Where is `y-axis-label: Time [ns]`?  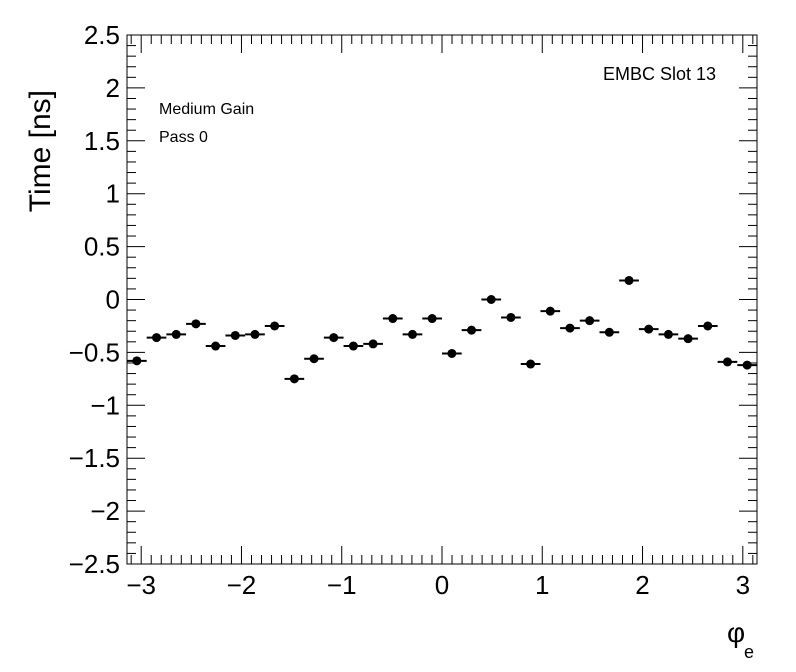
y-axis-label: Time [ns] is located at coordinates (40, 151).